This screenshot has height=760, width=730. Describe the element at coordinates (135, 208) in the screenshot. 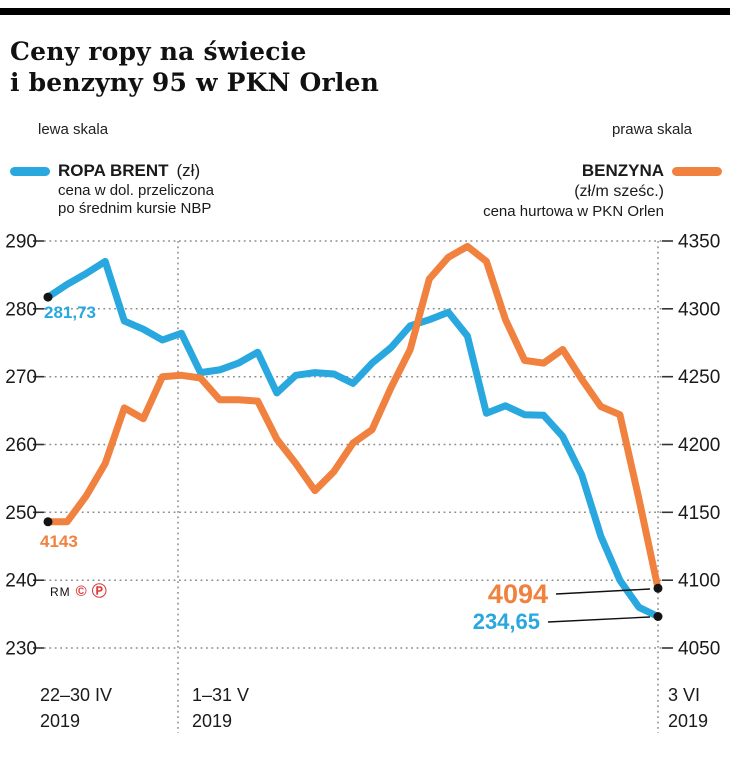

I see `brent-legend-desc-2: po średnim kursie NBP` at that location.